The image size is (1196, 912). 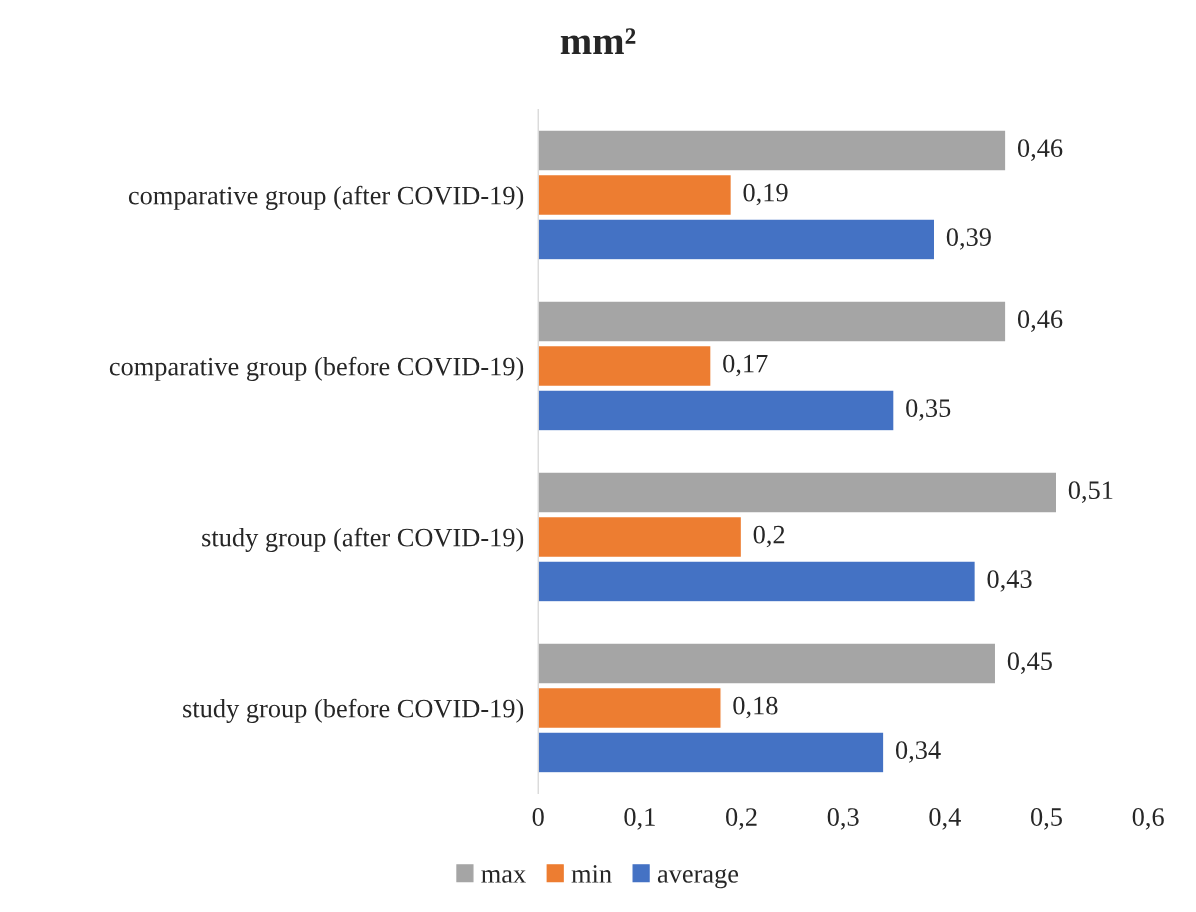 I want to click on data-label: 0,17, so click(x=745, y=365).